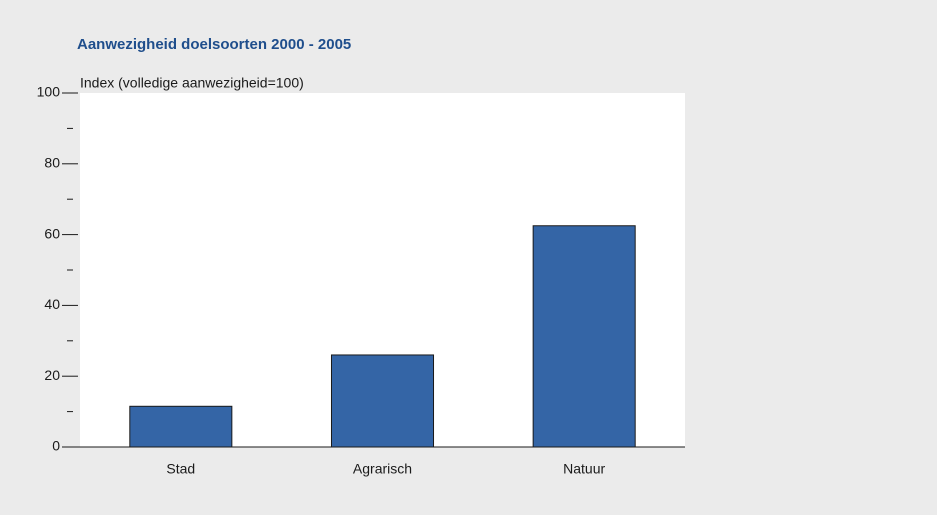  What do you see at coordinates (180, 469) in the screenshot?
I see `x-tick-label: Stad` at bounding box center [180, 469].